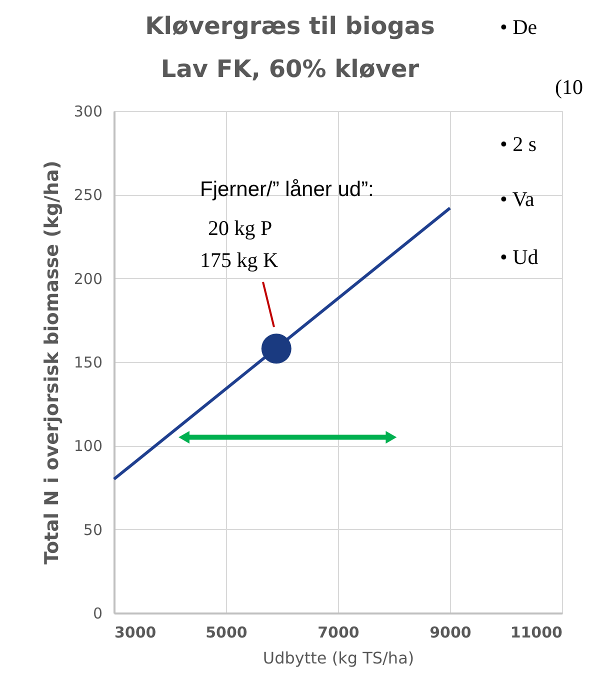 This screenshot has height=694, width=598. What do you see at coordinates (97, 613) in the screenshot?
I see `y-tick-label: 0` at bounding box center [97, 613].